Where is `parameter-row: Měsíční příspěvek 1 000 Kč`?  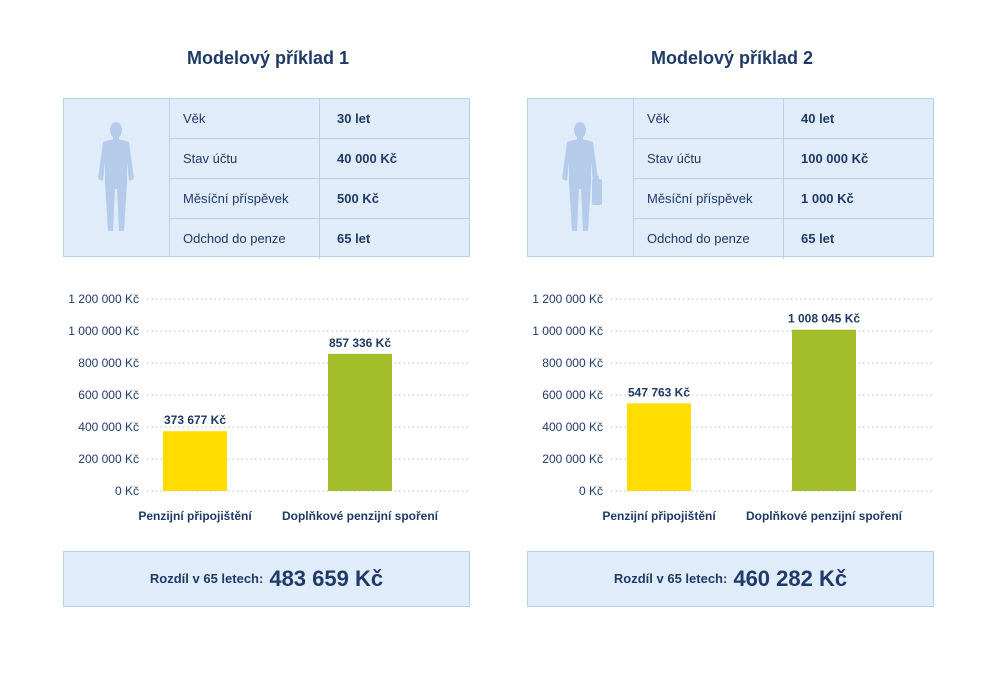
parameter-row: Měsíční příspěvek 1 000 Kč is located at coordinates (783, 199).